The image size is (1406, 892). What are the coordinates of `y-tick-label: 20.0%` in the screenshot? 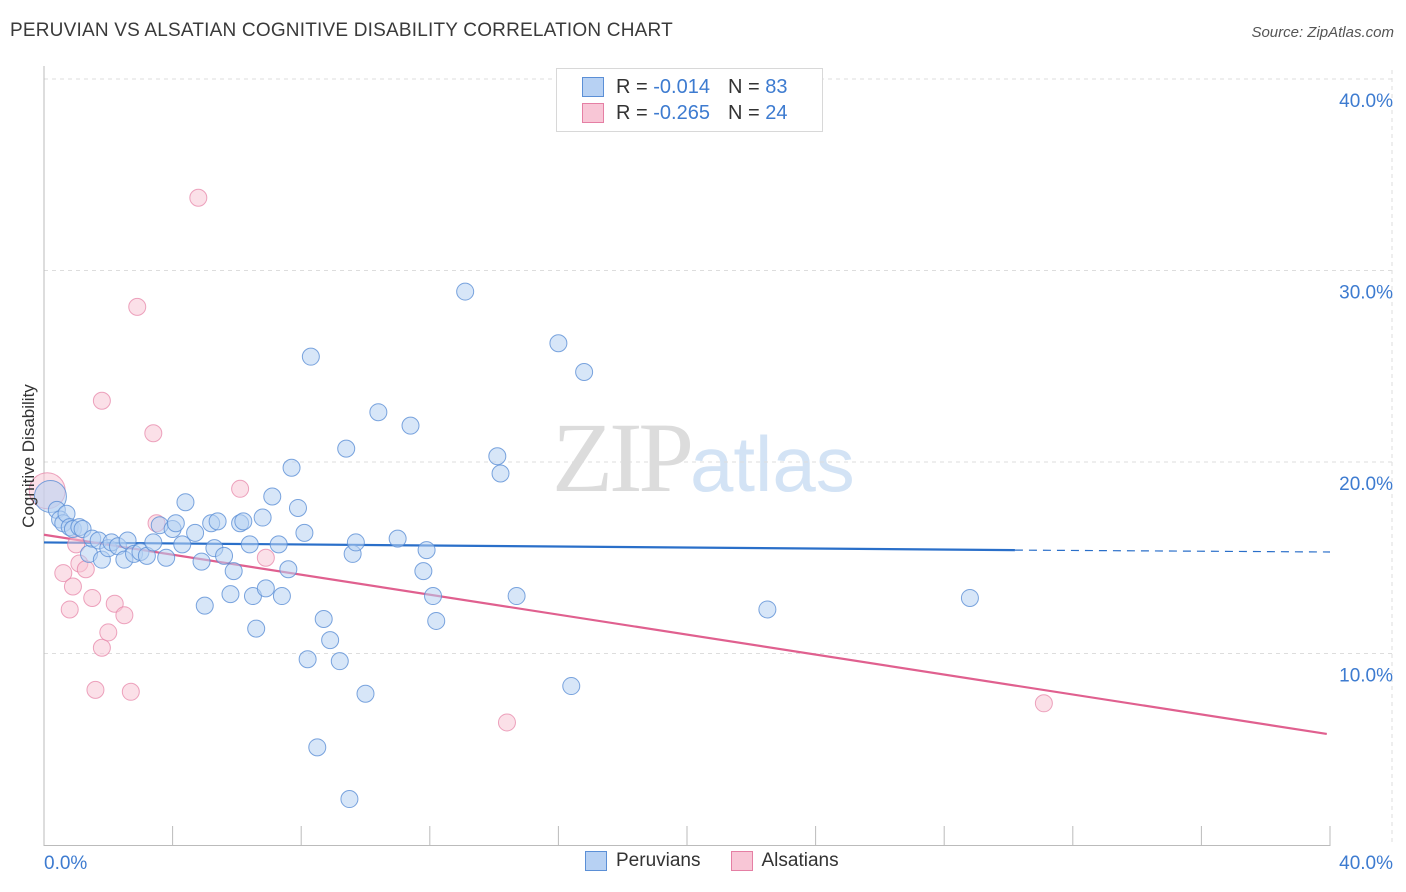 It's located at (1366, 484).